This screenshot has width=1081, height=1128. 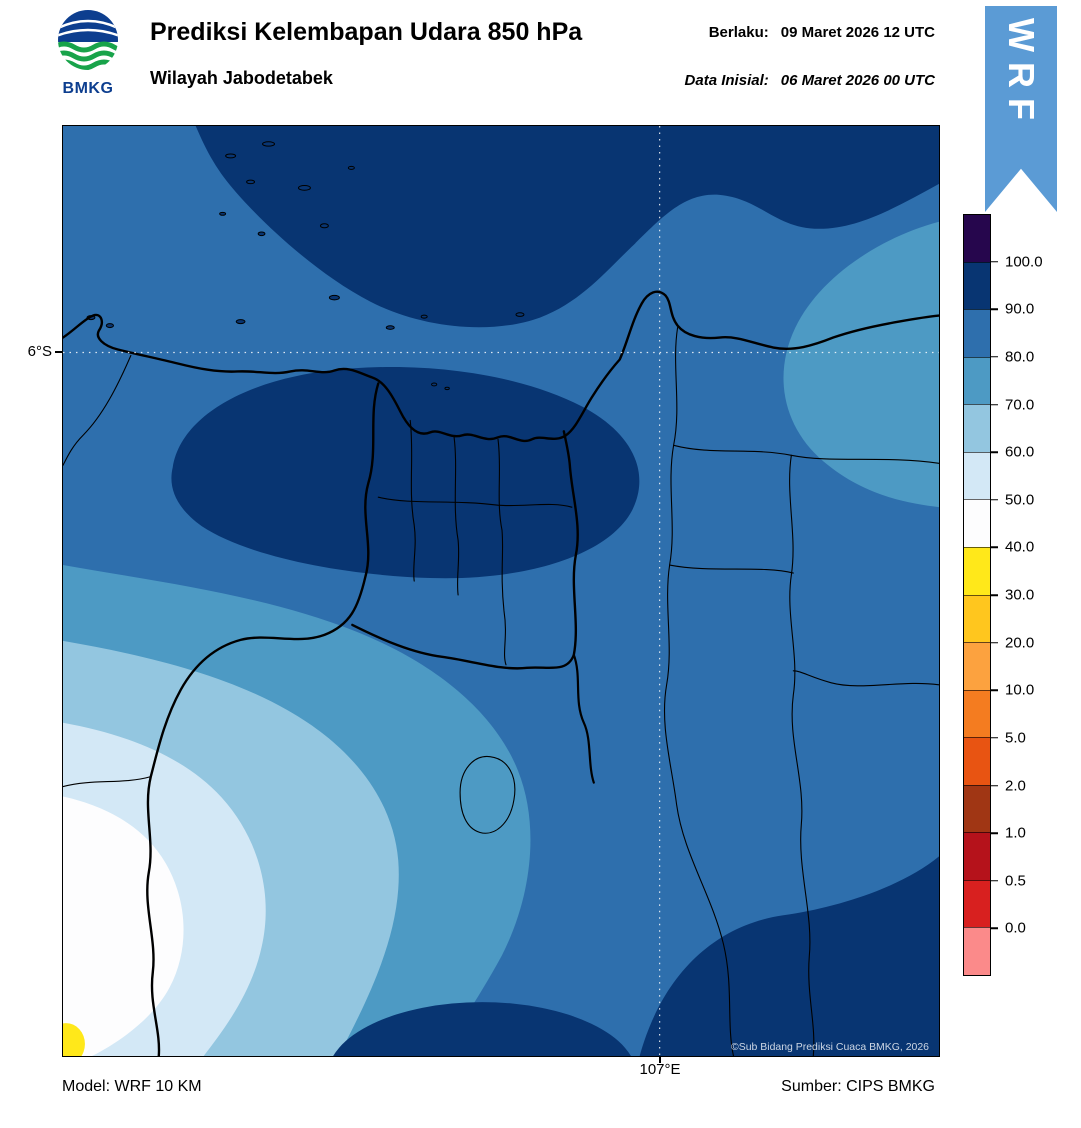 I want to click on model-label: Model: WRF 10 KM, so click(x=132, y=1086).